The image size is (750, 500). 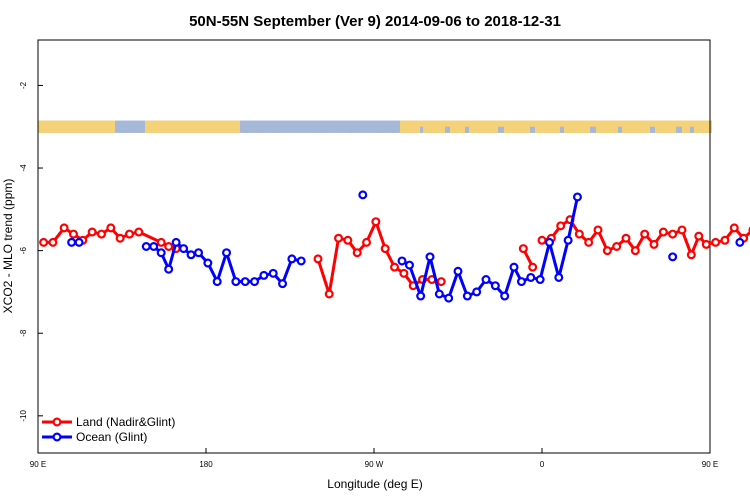 What do you see at coordinates (23, 251) in the screenshot?
I see `y-tick-label: -6` at bounding box center [23, 251].